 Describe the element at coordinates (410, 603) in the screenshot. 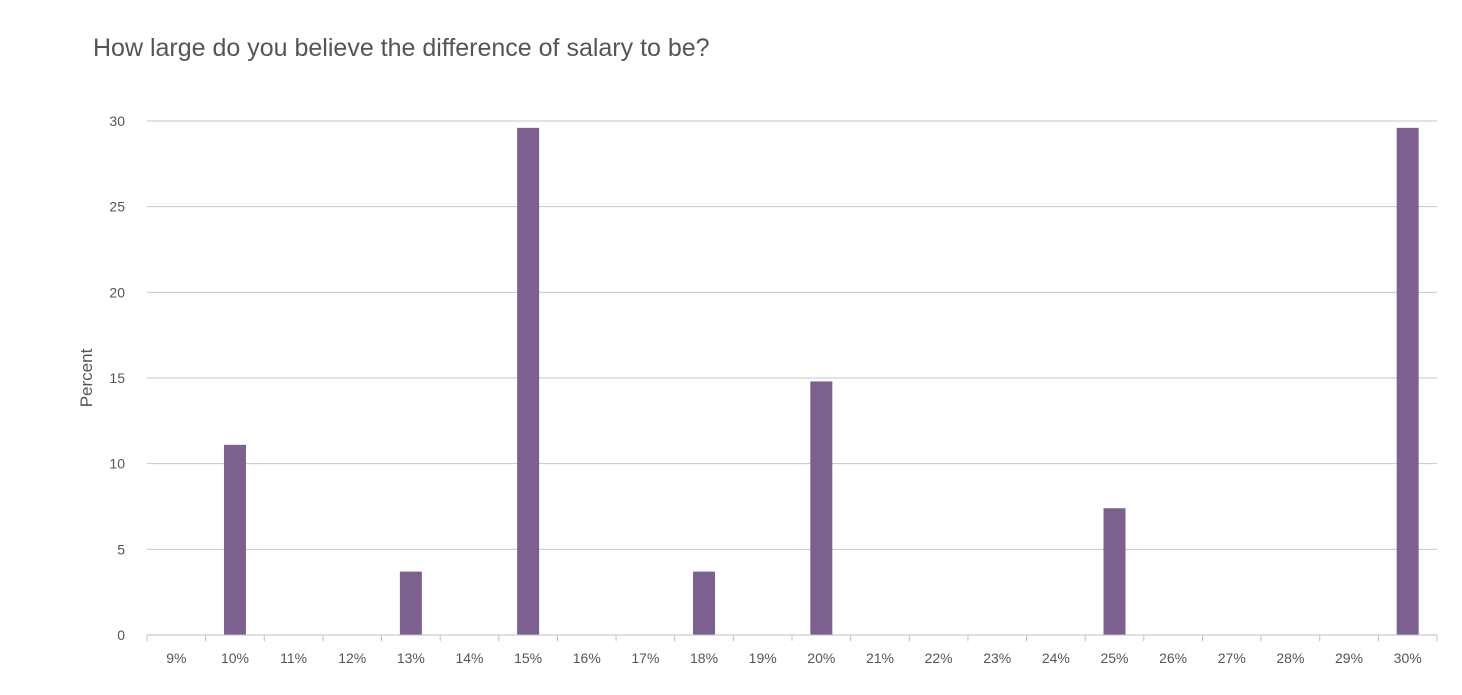

I see `bar-13pct` at that location.